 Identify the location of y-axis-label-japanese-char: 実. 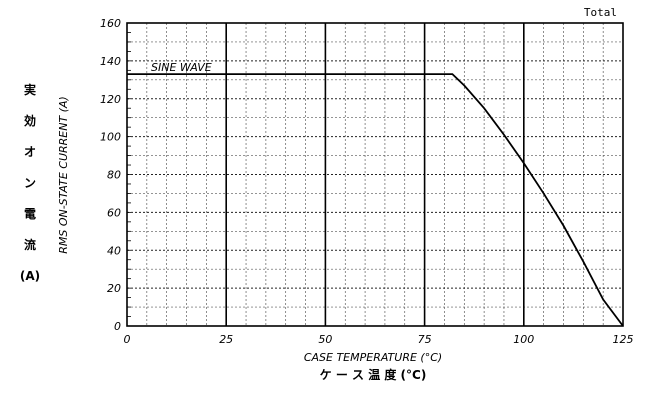
(30, 89).